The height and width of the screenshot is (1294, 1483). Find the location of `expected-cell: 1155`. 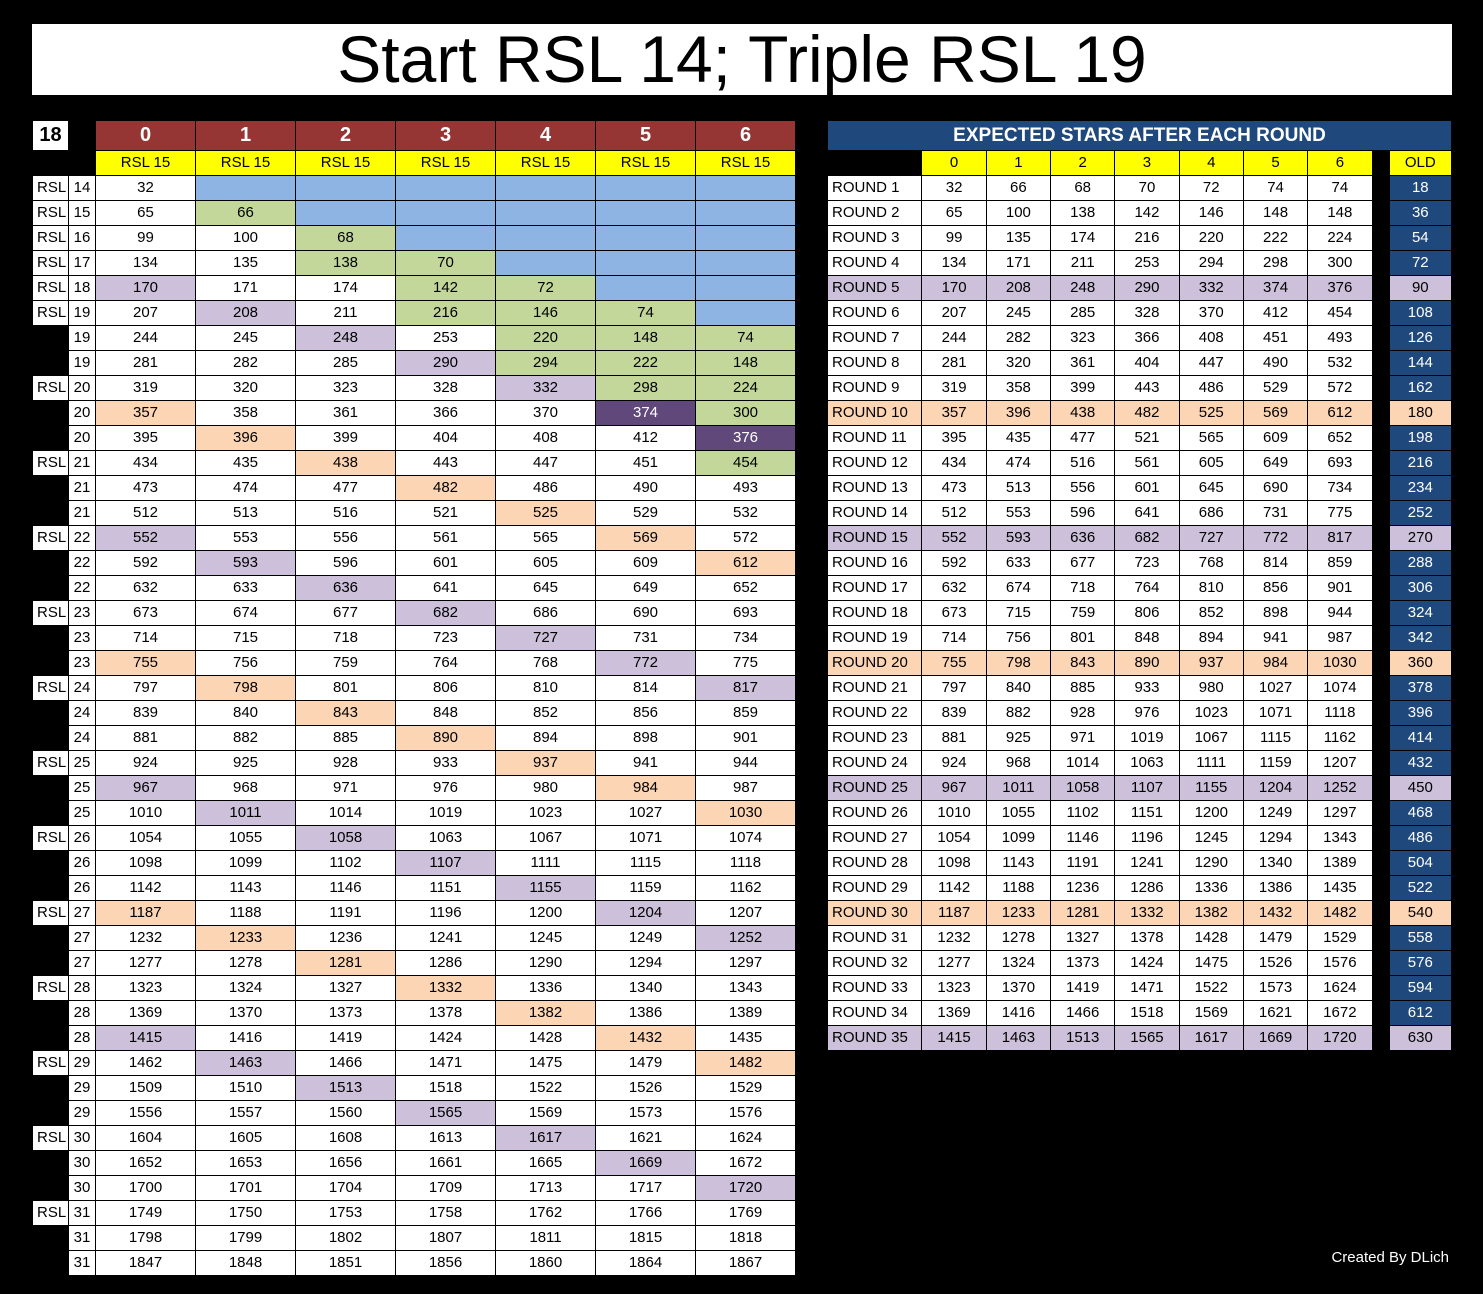

expected-cell: 1155 is located at coordinates (1211, 788).